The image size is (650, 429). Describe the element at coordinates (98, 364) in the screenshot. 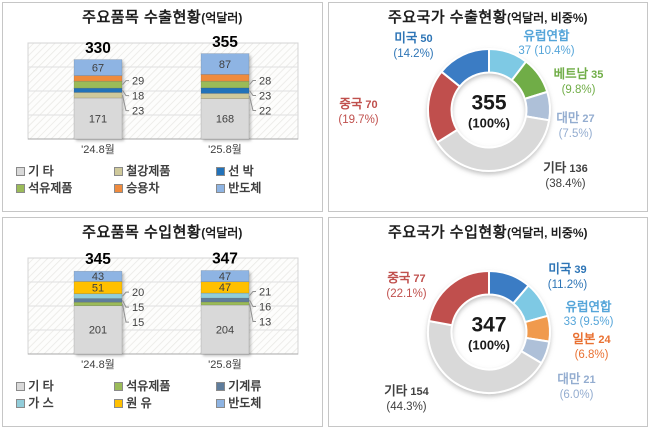

I see `x-axis-label: '24.8월` at that location.